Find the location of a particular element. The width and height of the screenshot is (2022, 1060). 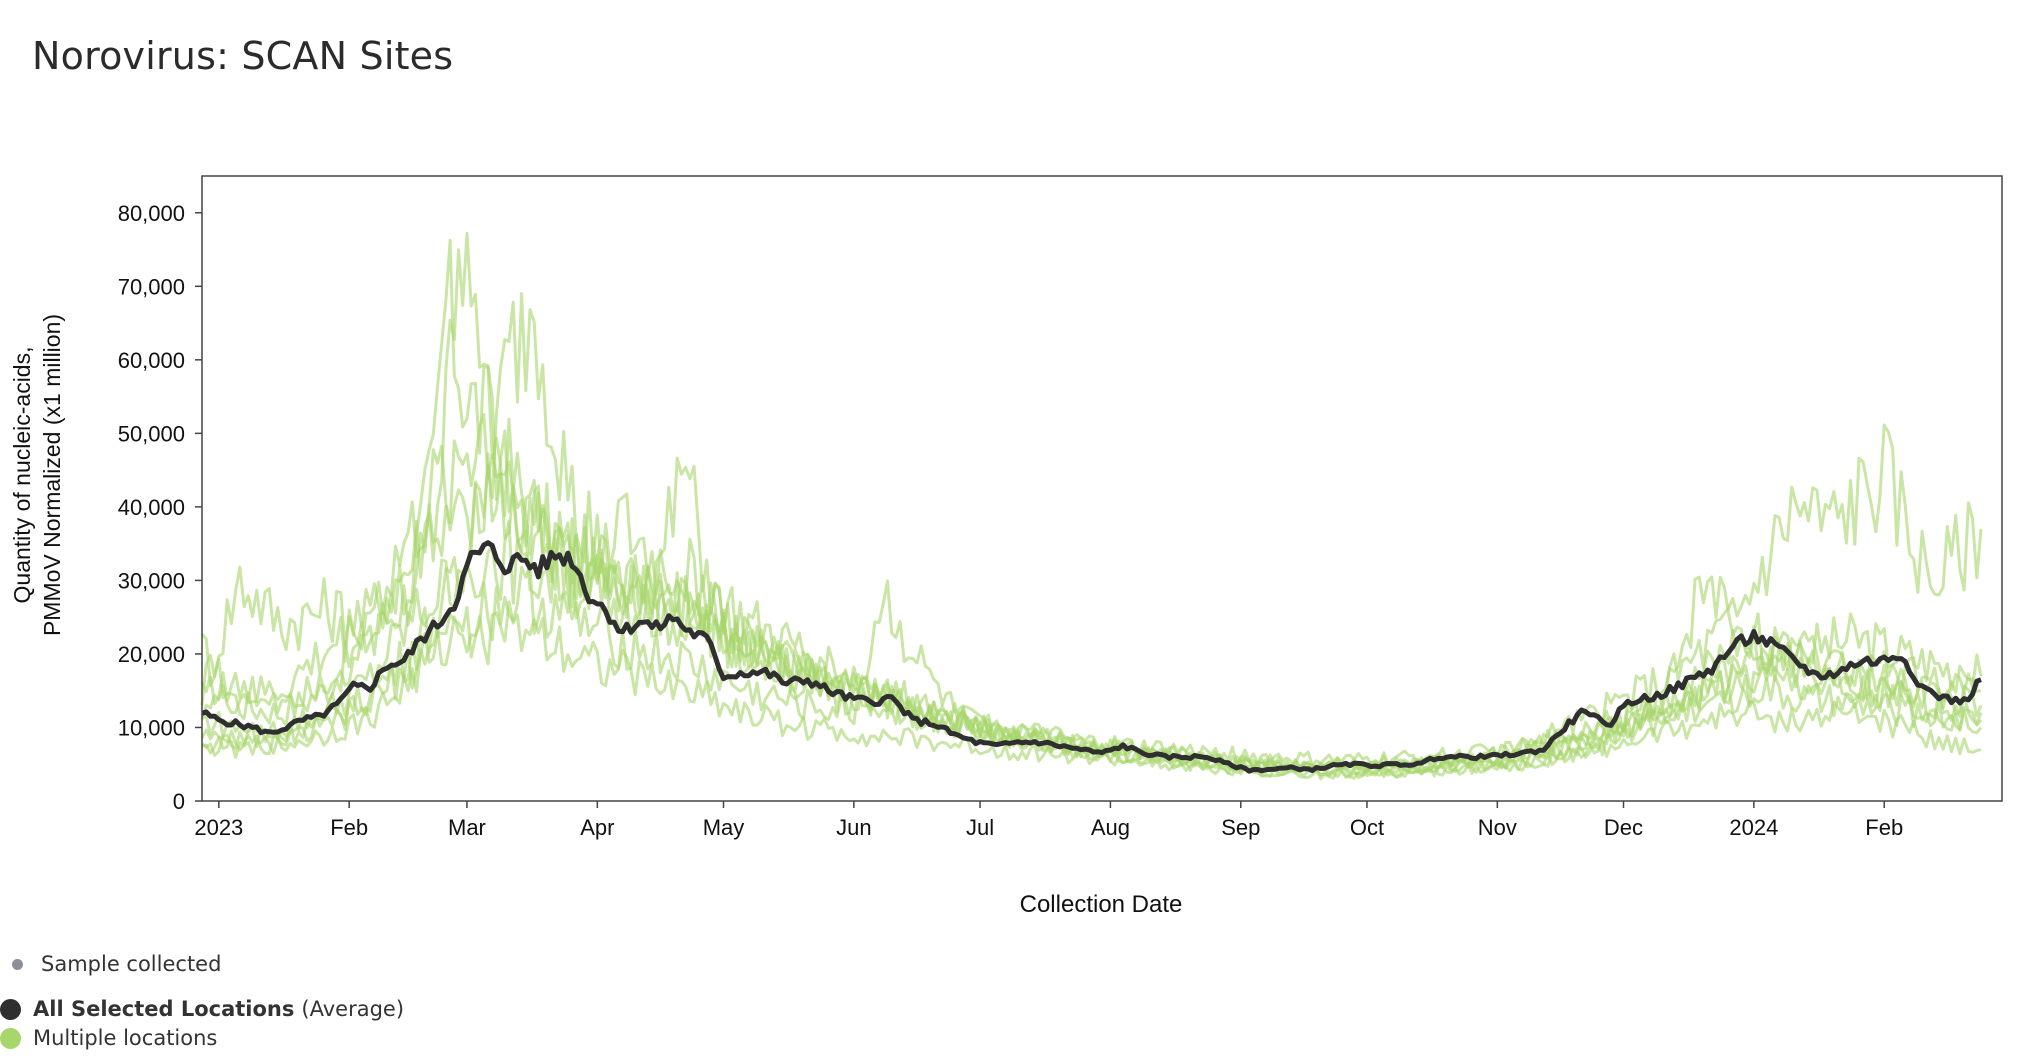

y-tick-label: 50,000 is located at coordinates (151, 433).